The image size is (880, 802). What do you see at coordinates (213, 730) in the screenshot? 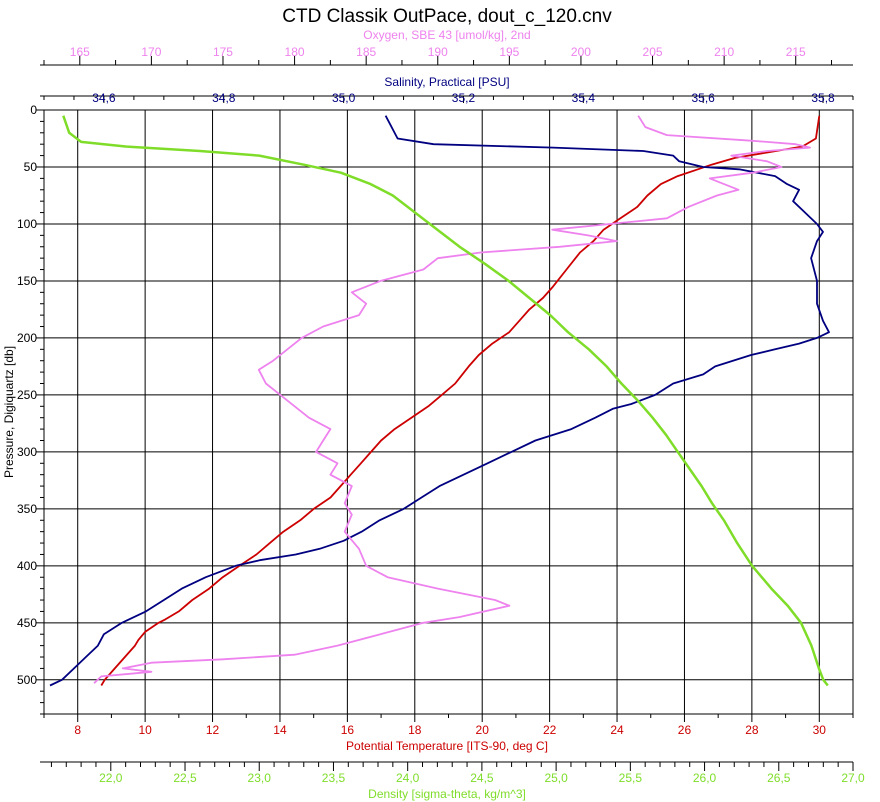
I see `temperature-tick-label: 12` at bounding box center [213, 730].